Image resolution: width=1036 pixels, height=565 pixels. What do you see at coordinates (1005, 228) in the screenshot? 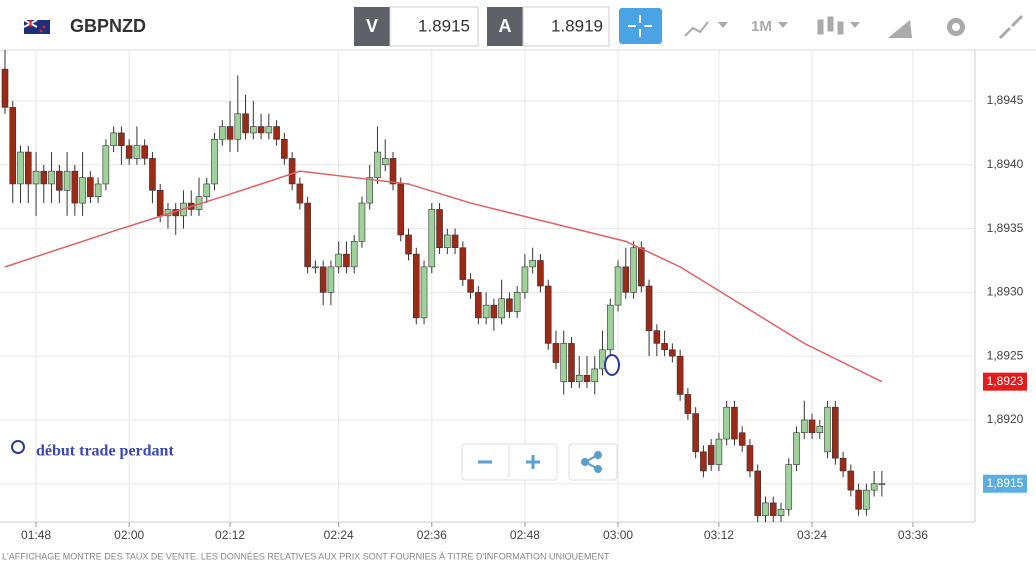
I see `y-tick-label: 1,8935` at bounding box center [1005, 228].